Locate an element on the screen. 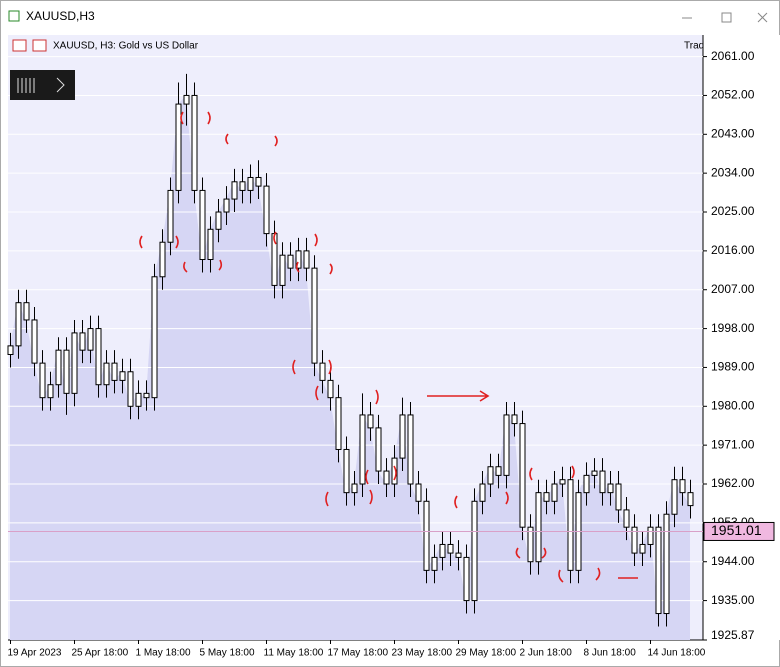 This screenshot has width=780, height=667. y-tick-label: 1980.00 is located at coordinates (733, 405).